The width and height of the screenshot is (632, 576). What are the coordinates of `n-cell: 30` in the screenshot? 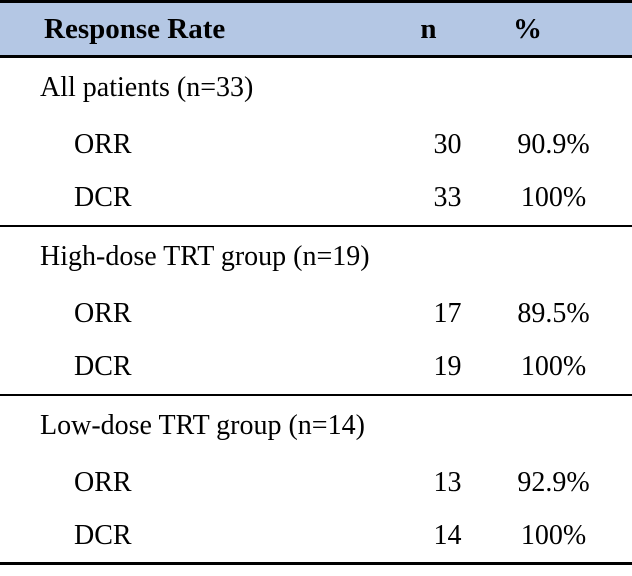 It's located at (447, 144).